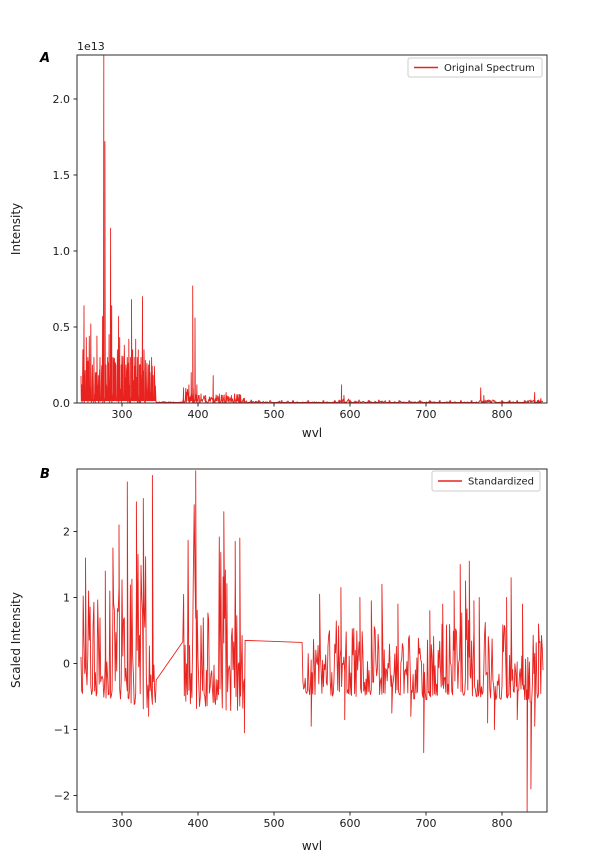 Image resolution: width=607 pixels, height=868 pixels. Describe the element at coordinates (62, 730) in the screenshot. I see `y-tick-label: −1` at that location.